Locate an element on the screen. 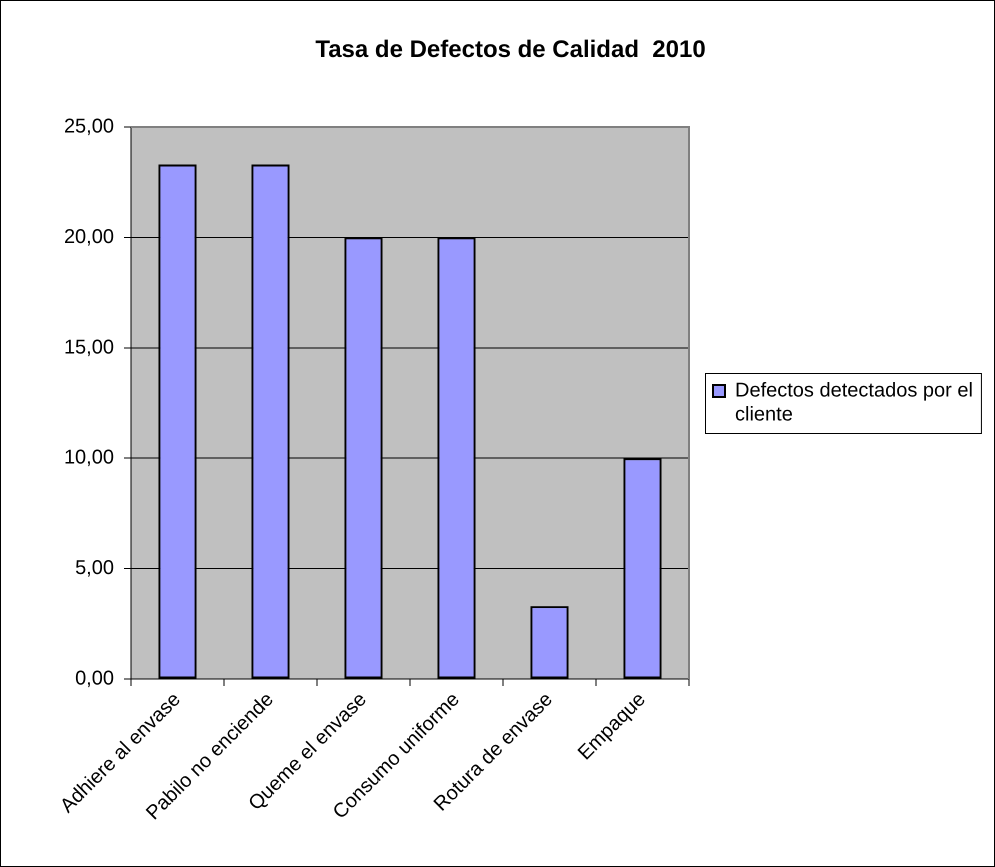 This screenshot has width=995, height=867. y-tick-label: 0,00 is located at coordinates (94, 679).